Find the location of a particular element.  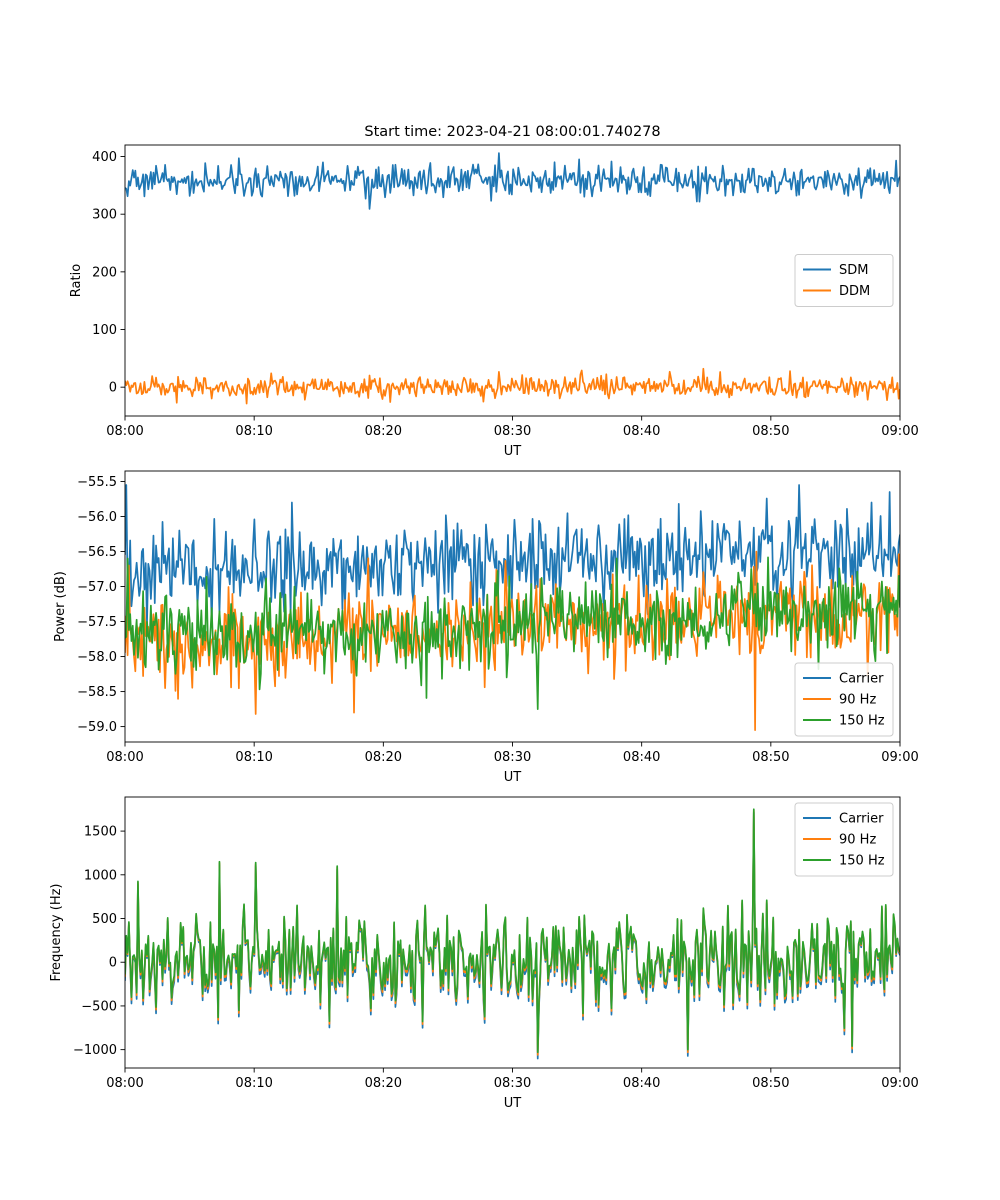

y-tick-label: −55.5 is located at coordinates (97, 482).